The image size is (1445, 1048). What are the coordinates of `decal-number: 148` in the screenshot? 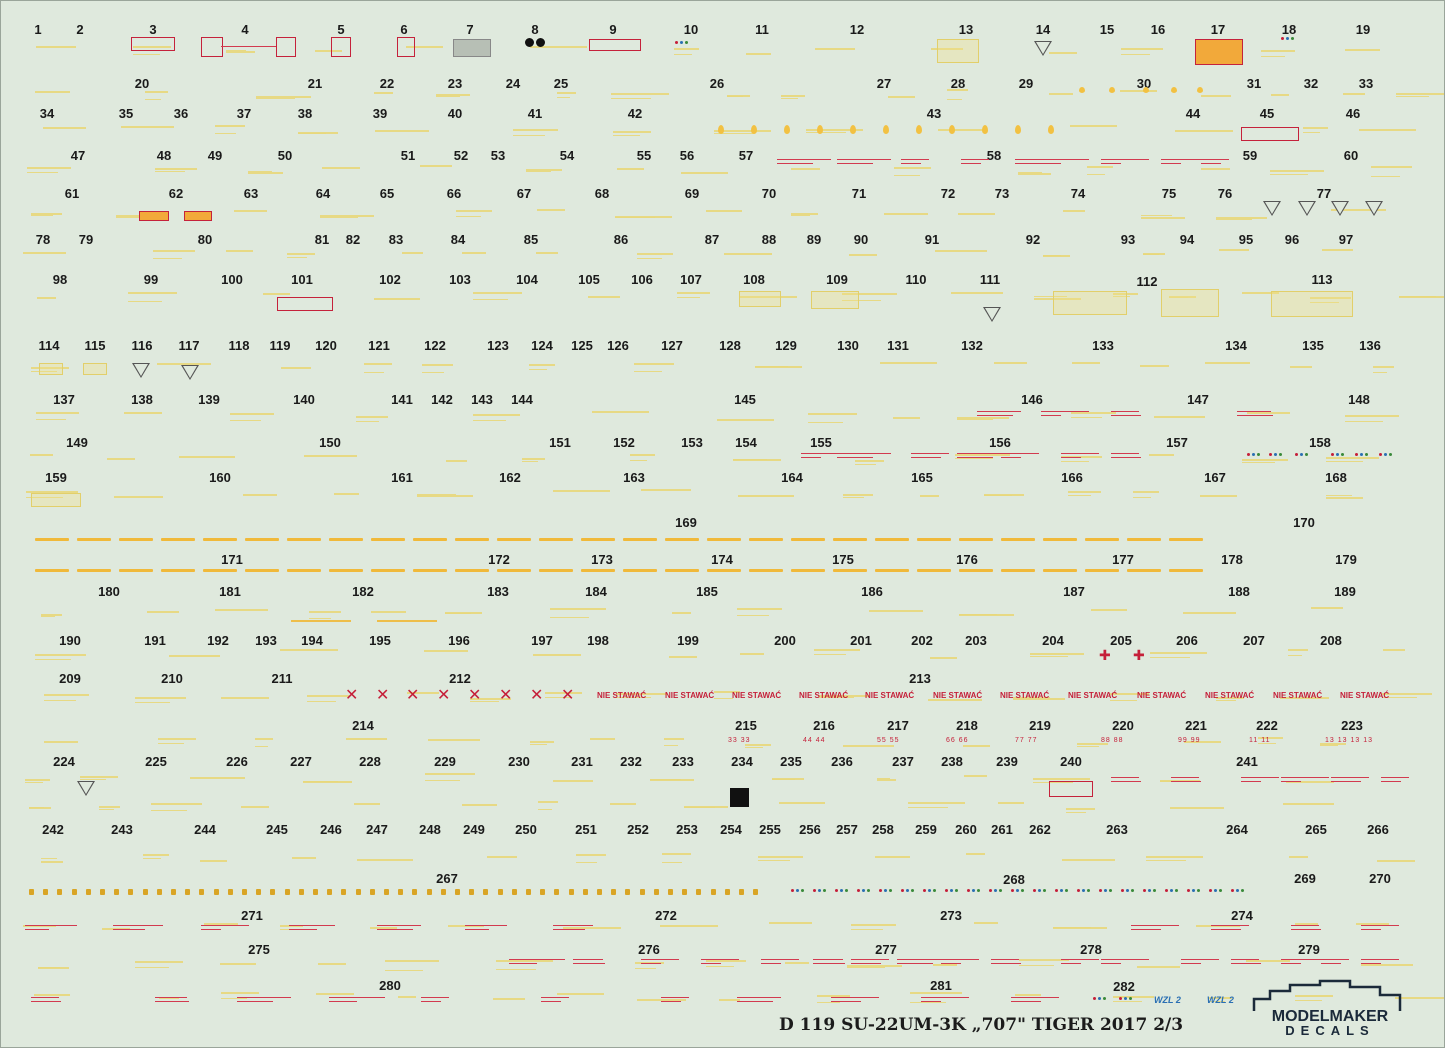 It's located at (1359, 399).